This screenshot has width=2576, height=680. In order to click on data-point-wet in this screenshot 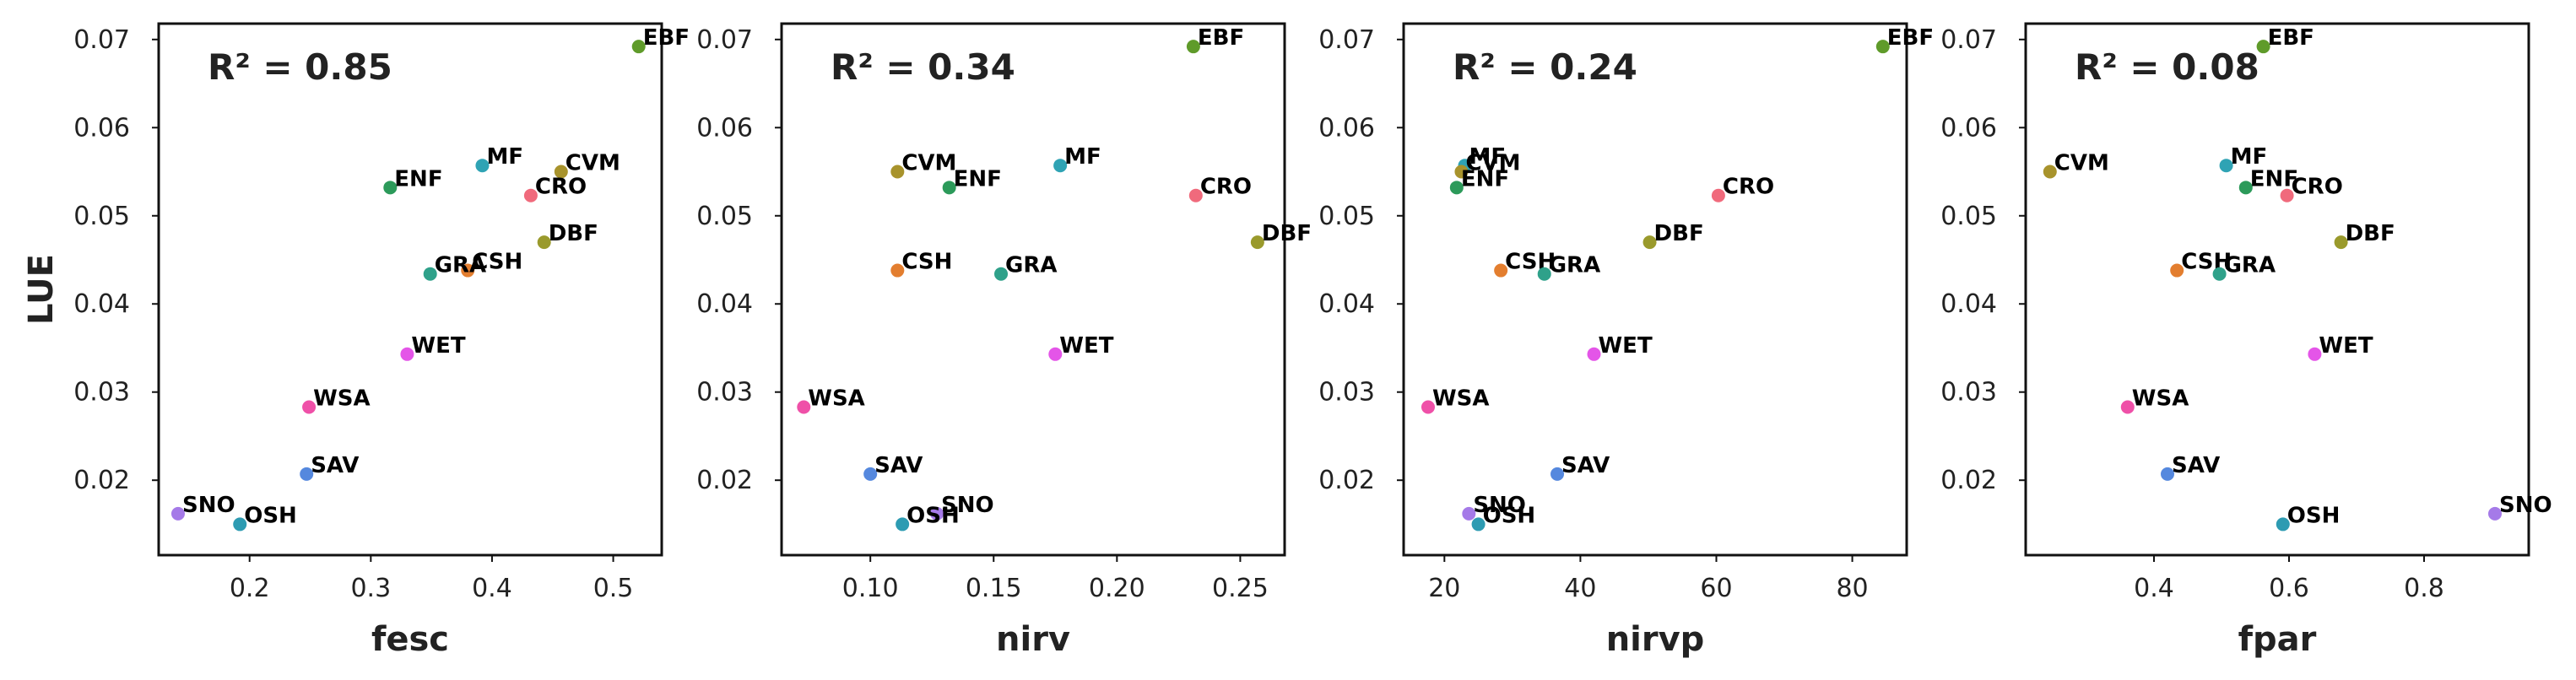, I will do `click(1055, 354)`.